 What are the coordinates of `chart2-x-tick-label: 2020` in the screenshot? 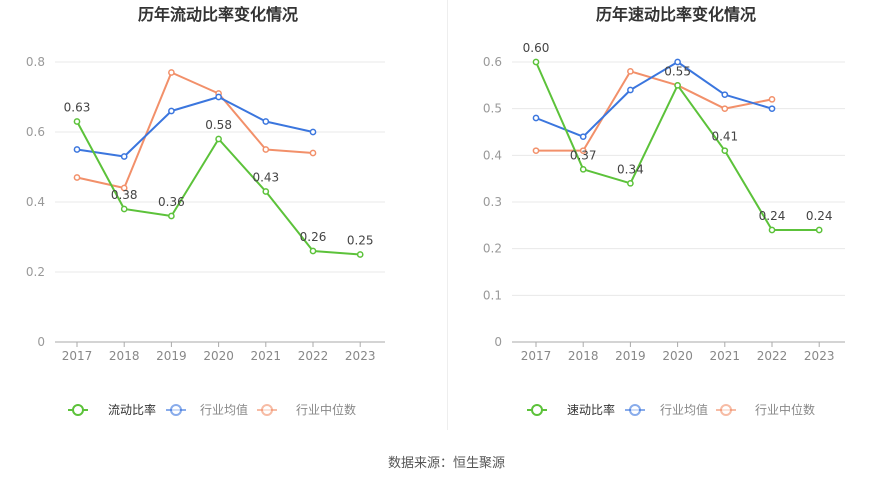 It's located at (677, 356).